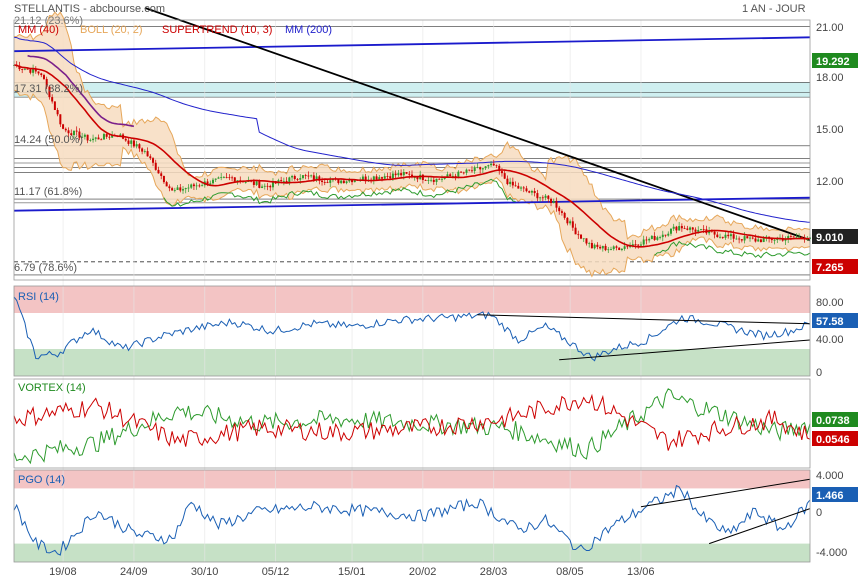  I want to click on supertrend-down-line, so click(81, 91).